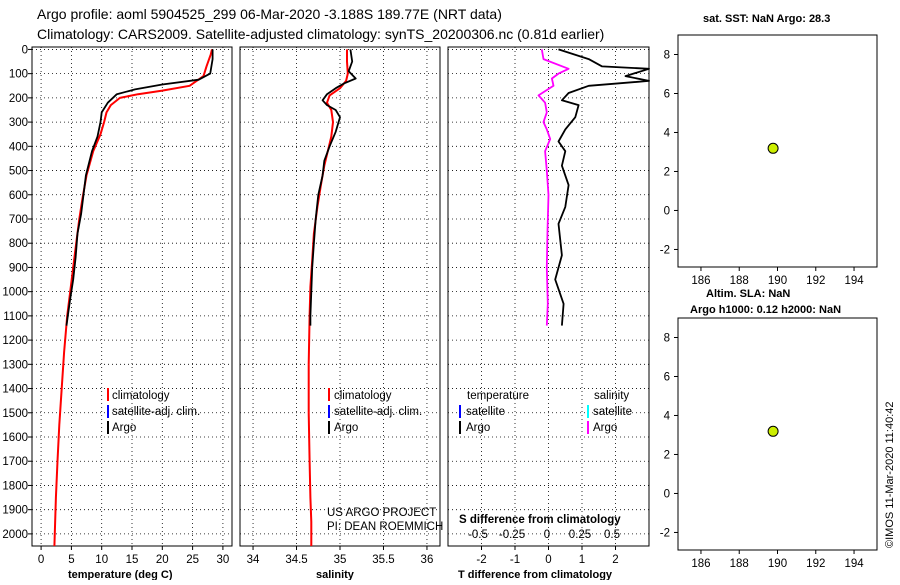  Describe the element at coordinates (162, 560) in the screenshot. I see `x-tick-label: 20` at that location.